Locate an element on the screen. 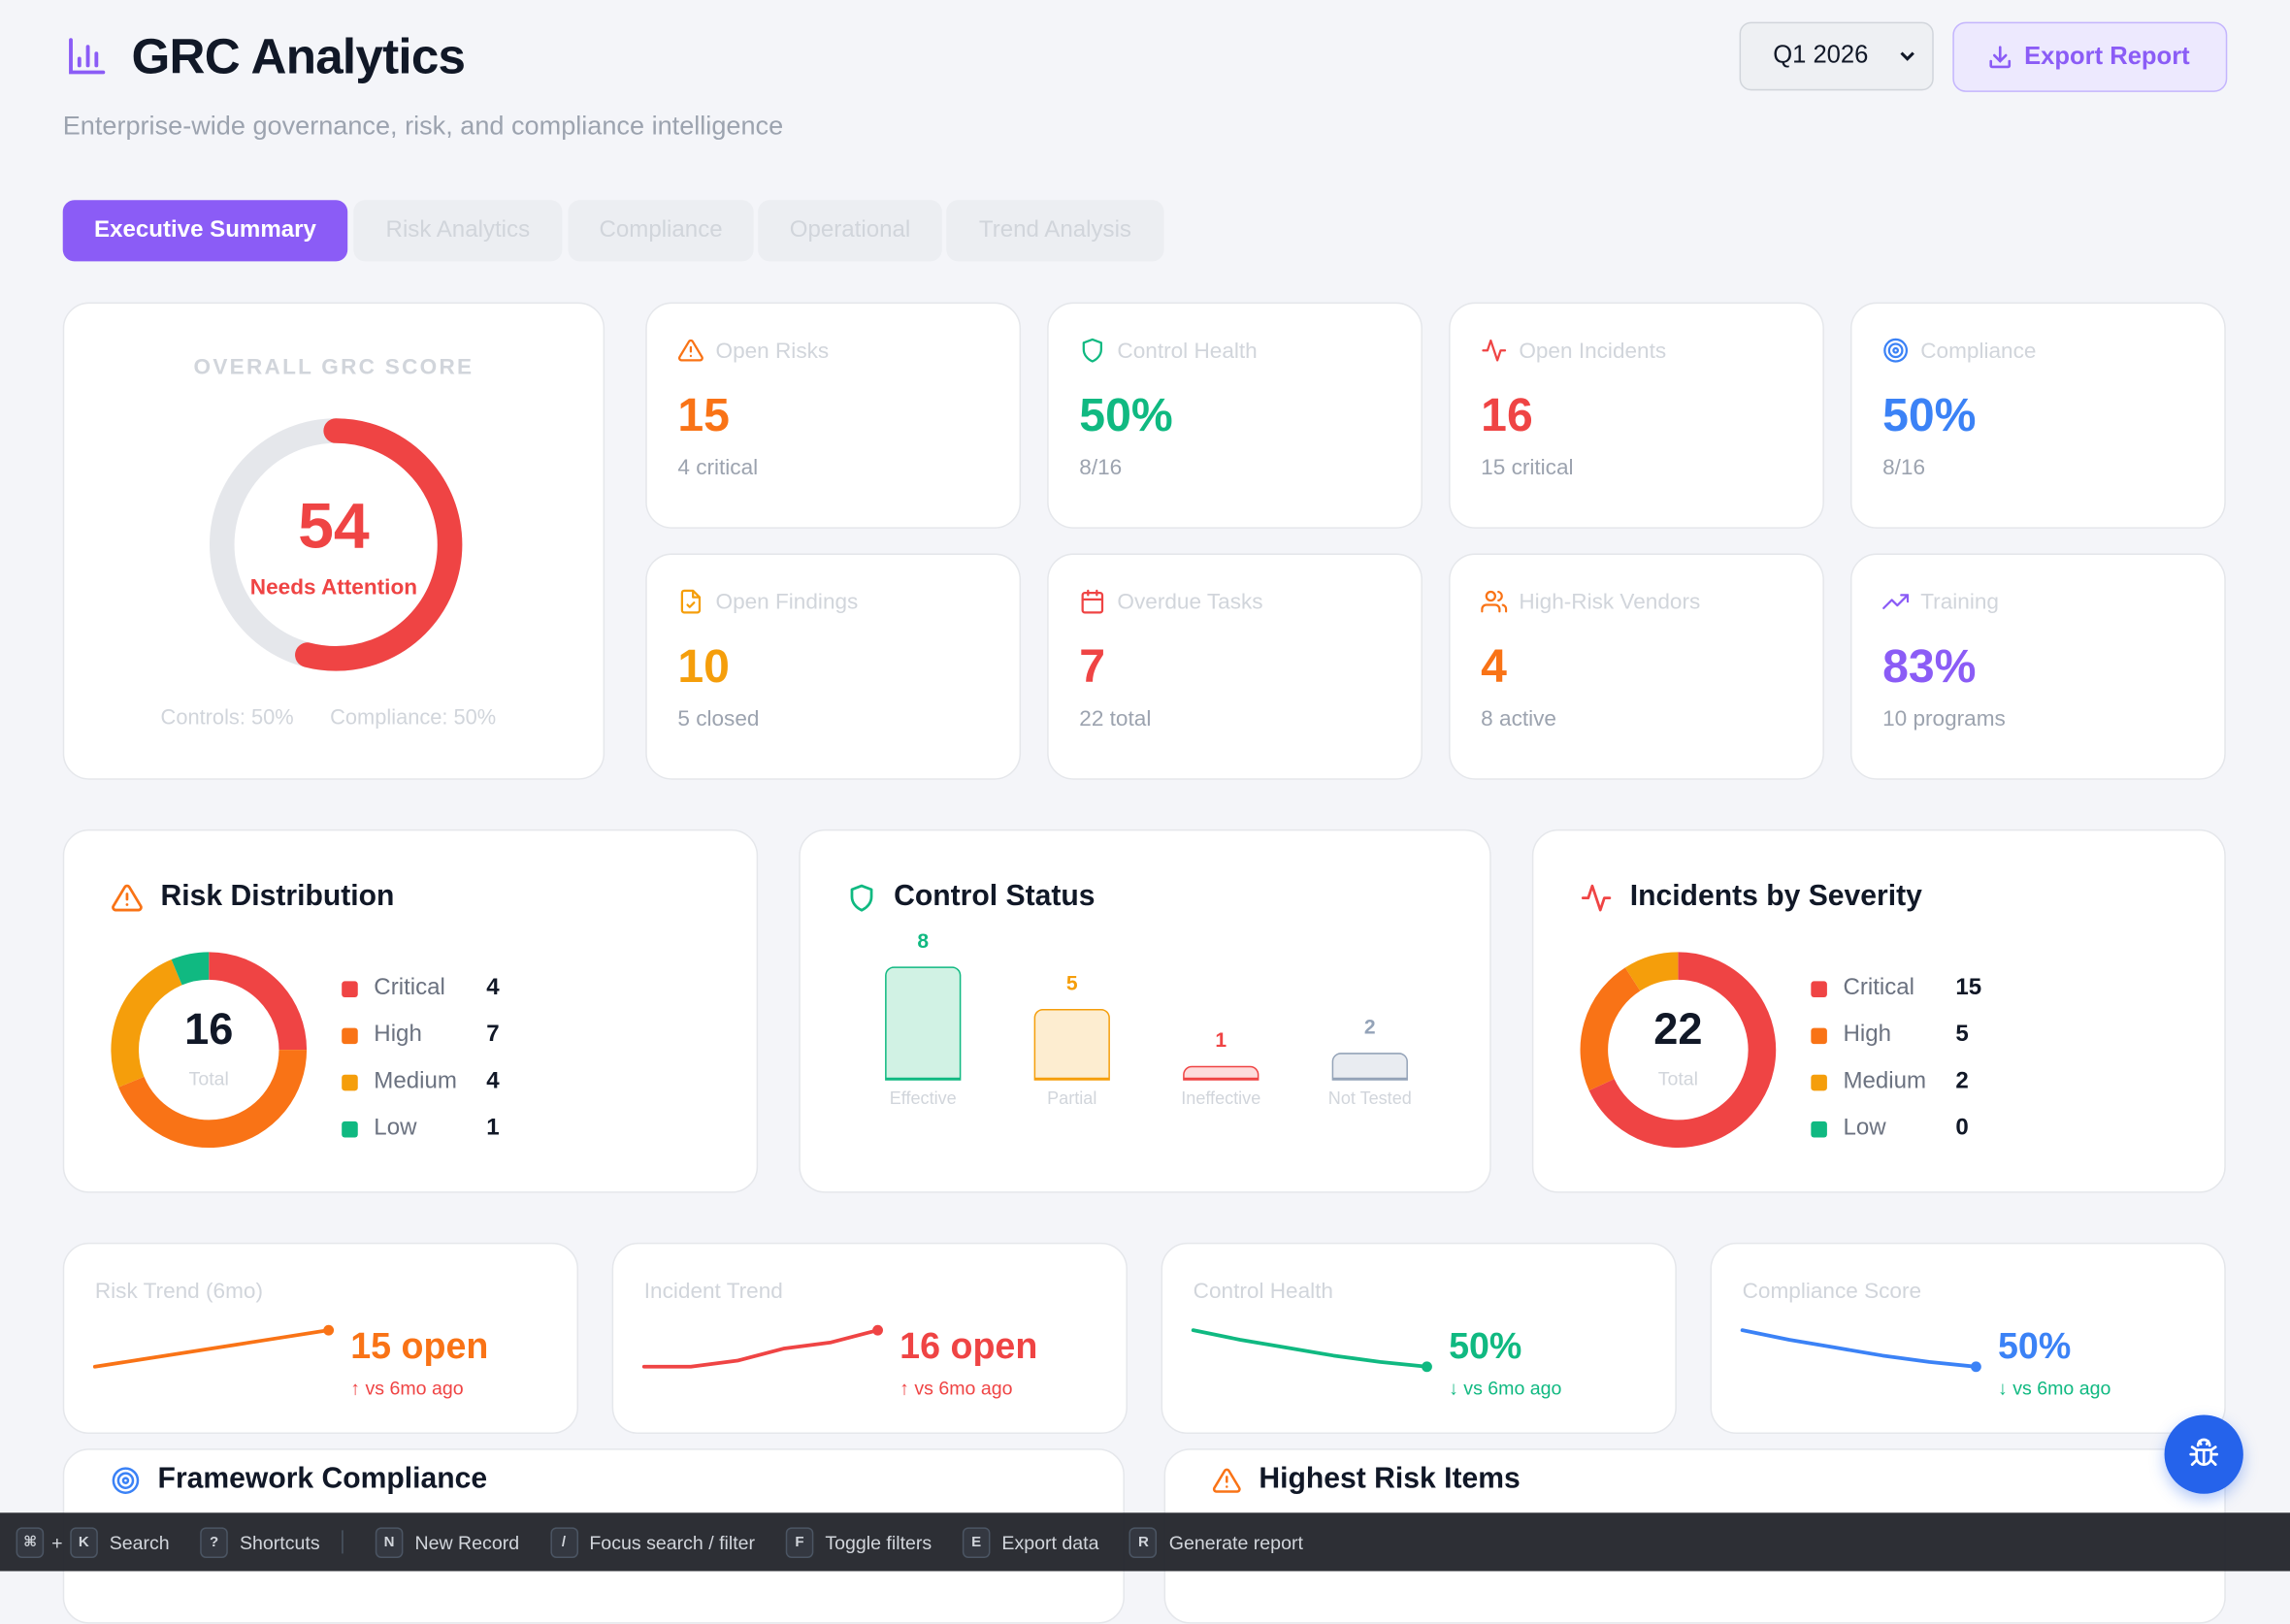  period-select: Q1 2026 is located at coordinates (1836, 56).